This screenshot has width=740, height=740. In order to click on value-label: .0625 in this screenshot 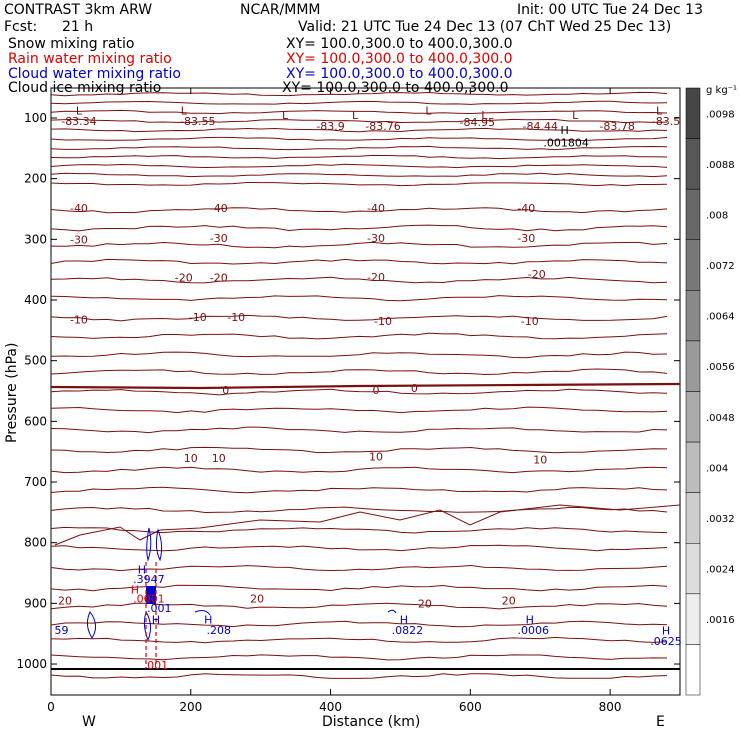, I will do `click(666, 641)`.